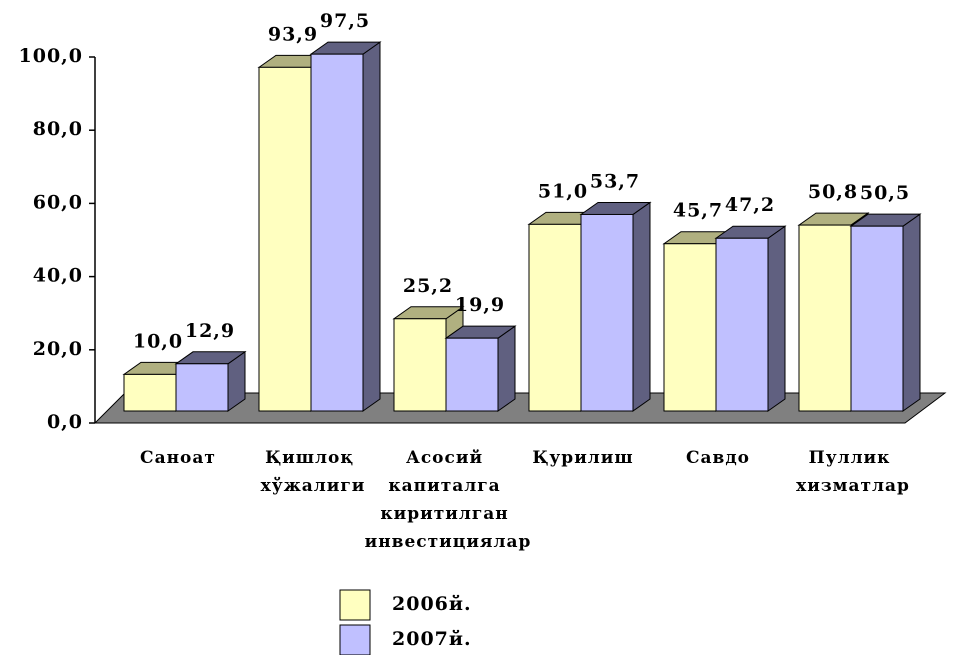 The image size is (965, 655). Describe the element at coordinates (345, 21) in the screenshot. I see `value-label: 97,5` at that location.